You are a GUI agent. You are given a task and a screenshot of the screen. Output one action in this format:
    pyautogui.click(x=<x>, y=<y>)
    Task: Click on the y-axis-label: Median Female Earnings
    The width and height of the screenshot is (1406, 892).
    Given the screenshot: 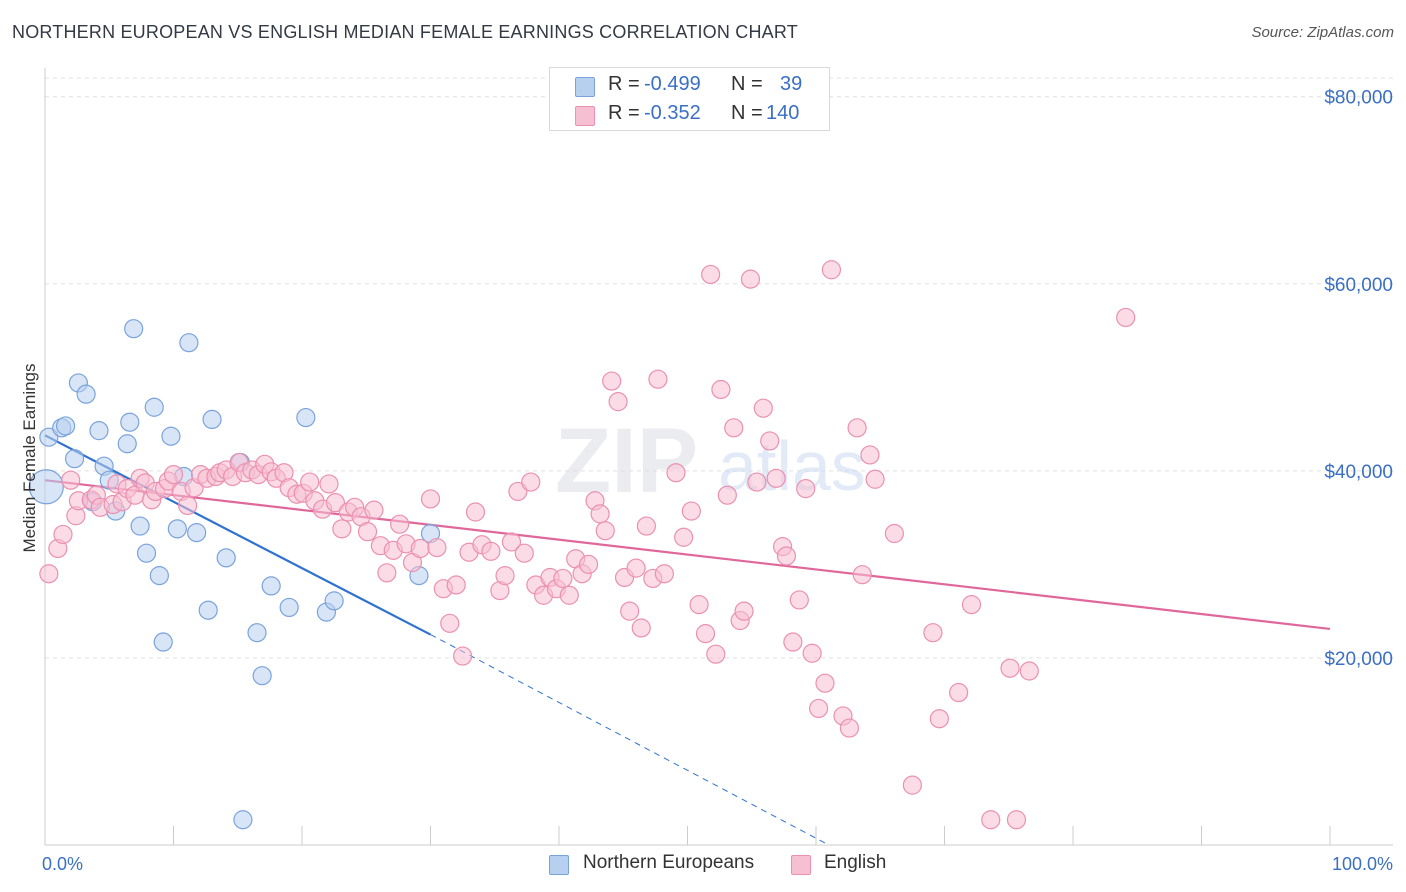 What is the action you would take?
    pyautogui.click(x=29, y=458)
    